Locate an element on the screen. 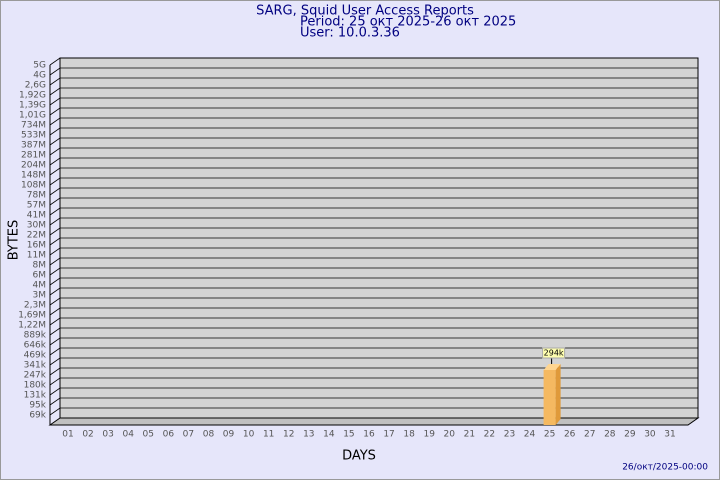  x-tick-label: 30 is located at coordinates (650, 435).